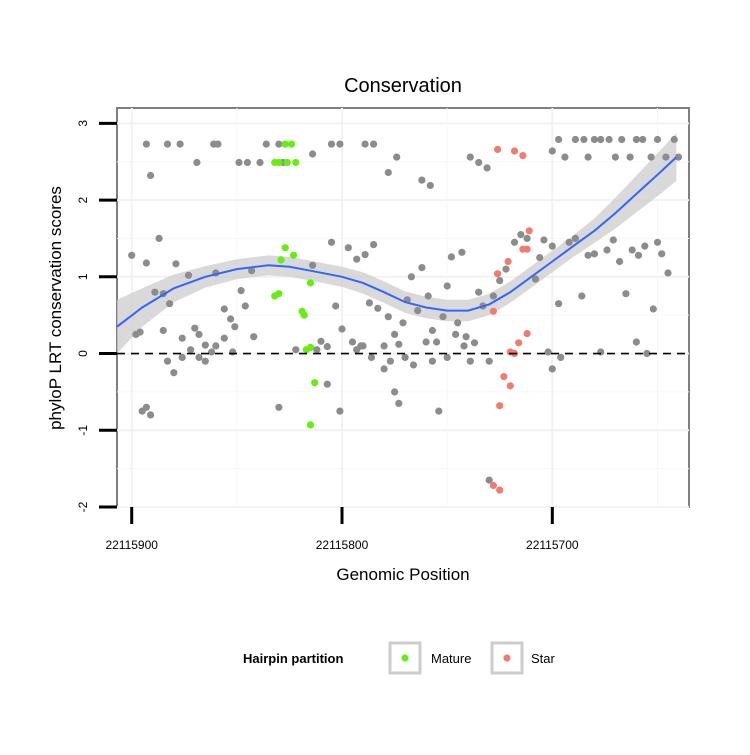 The image size is (750, 755). What do you see at coordinates (293, 658) in the screenshot?
I see `legend-title: Hairpin partition` at bounding box center [293, 658].